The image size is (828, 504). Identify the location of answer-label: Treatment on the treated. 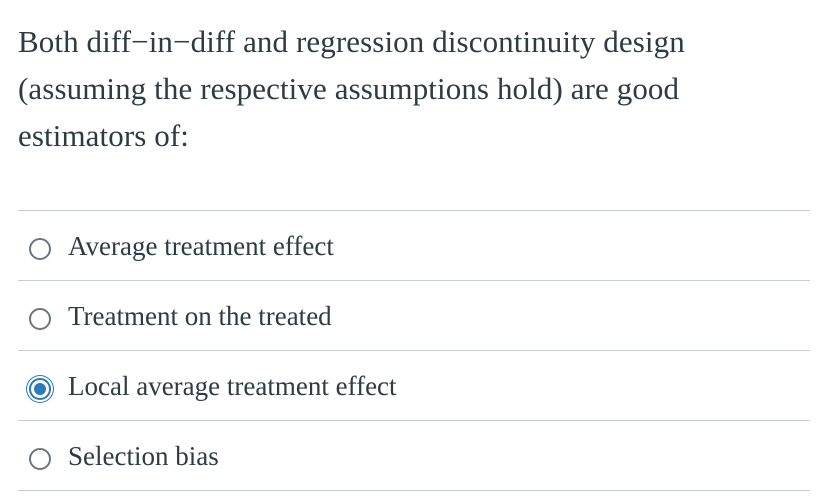
(200, 315).